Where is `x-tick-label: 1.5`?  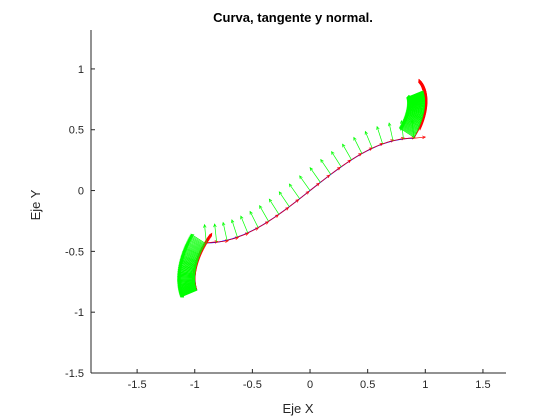
x-tick-label: 1.5 is located at coordinates (482, 385).